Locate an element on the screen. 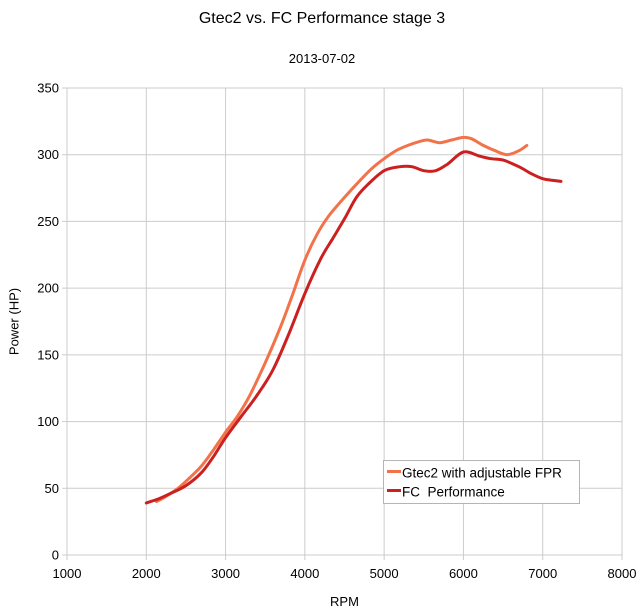 The height and width of the screenshot is (615, 644). legend-entry-gtec2: Gtec2 with adjustable FPR is located at coordinates (481, 472).